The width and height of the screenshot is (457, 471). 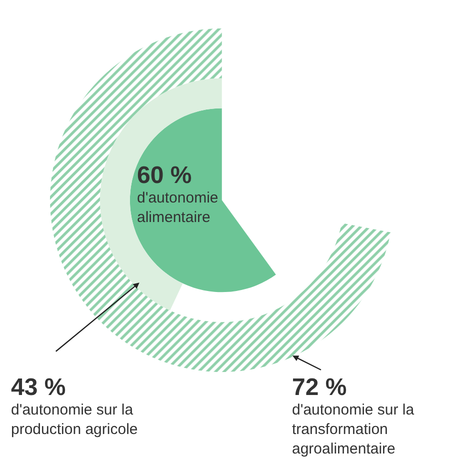 I want to click on data-label: 60 %, so click(x=164, y=175).